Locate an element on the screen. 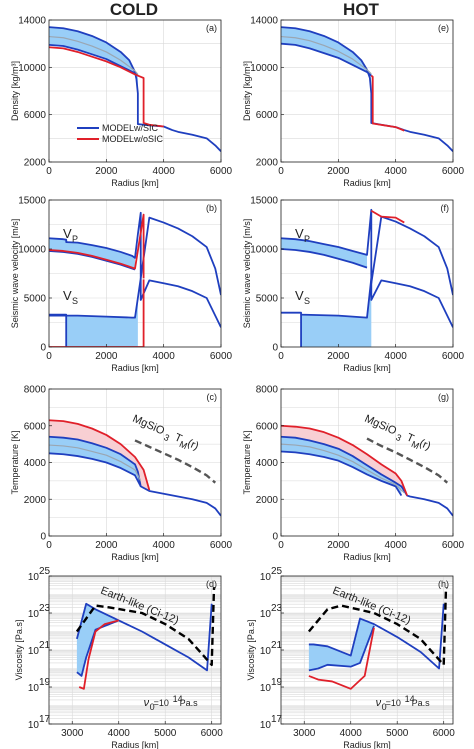  series-vs-lower is located at coordinates (58, 330).